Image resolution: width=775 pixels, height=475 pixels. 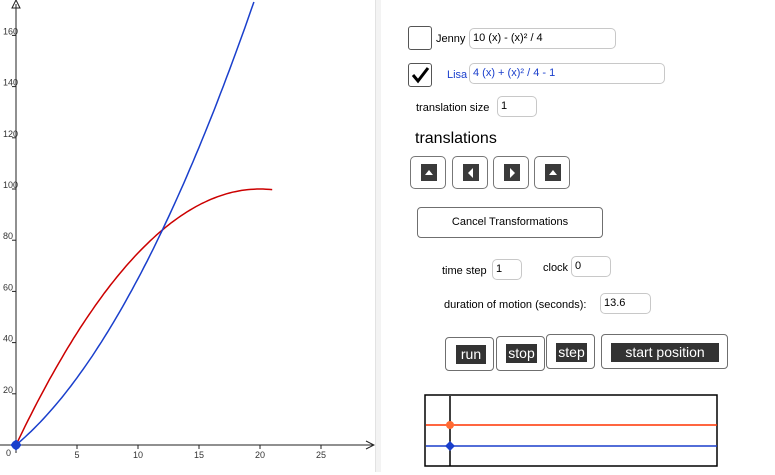 I want to click on checkmark-icon, so click(x=420, y=75).